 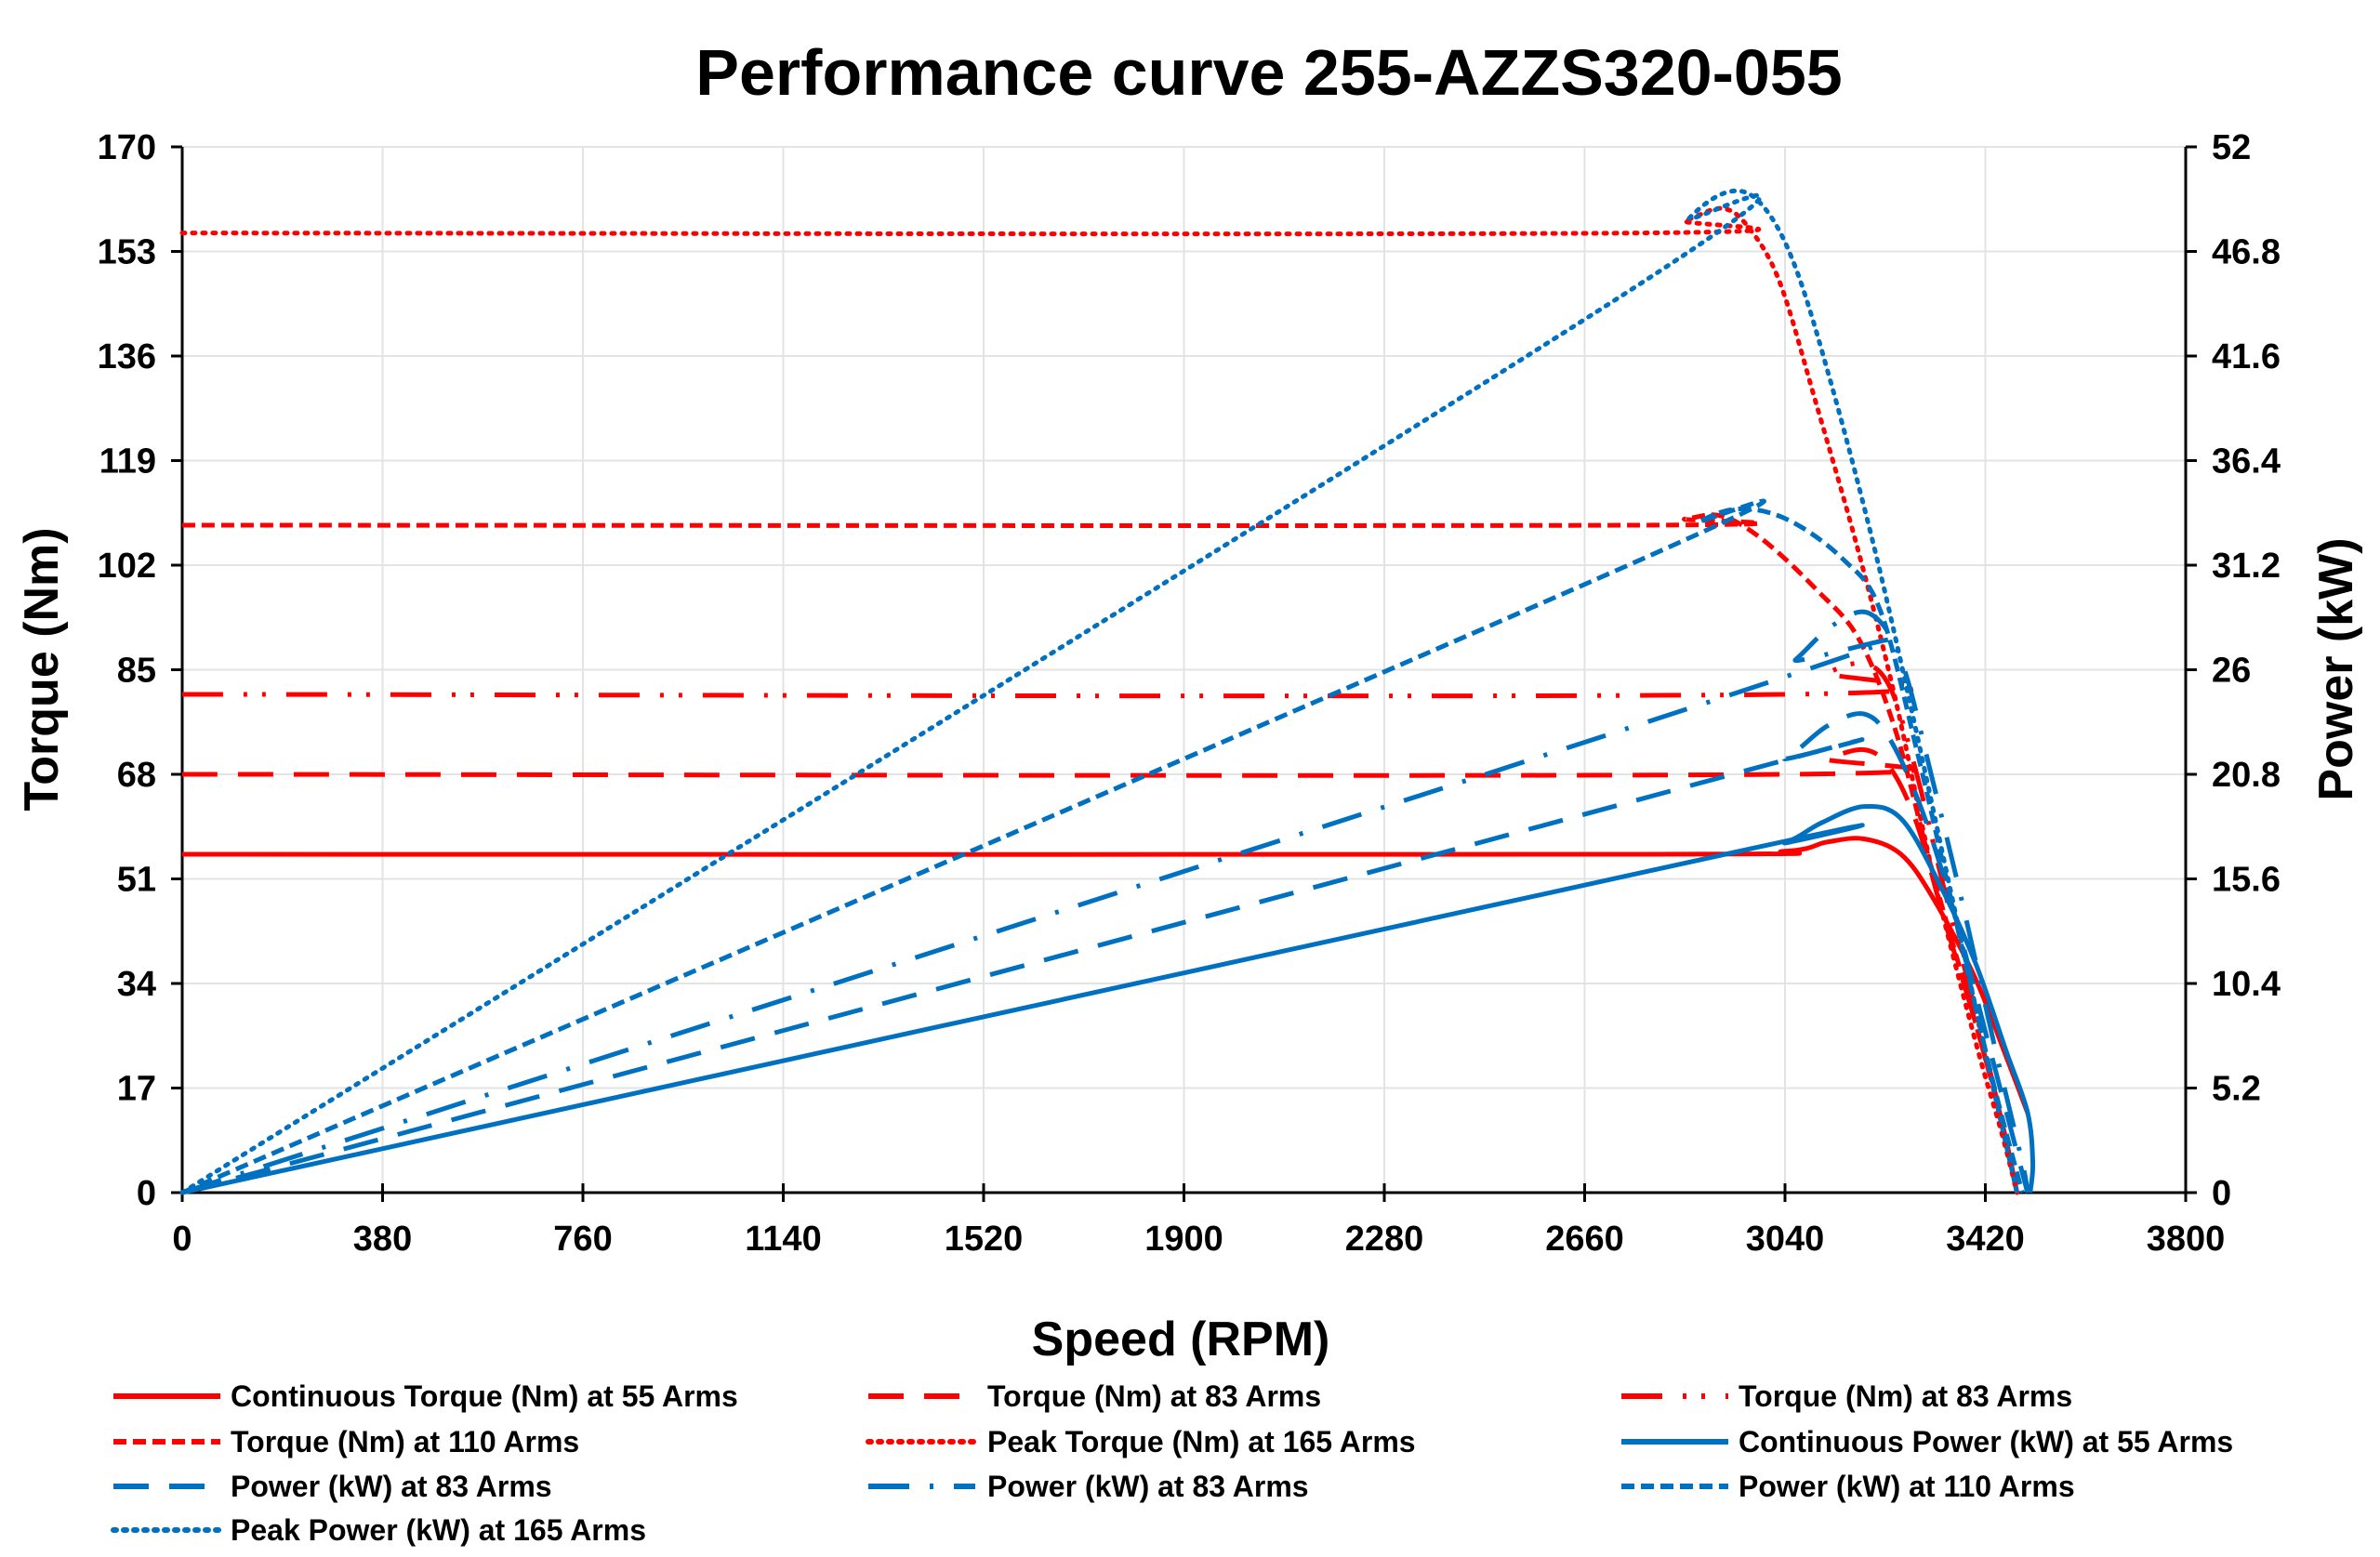 What do you see at coordinates (146, 1194) in the screenshot?
I see `y-tick-label: 0` at bounding box center [146, 1194].